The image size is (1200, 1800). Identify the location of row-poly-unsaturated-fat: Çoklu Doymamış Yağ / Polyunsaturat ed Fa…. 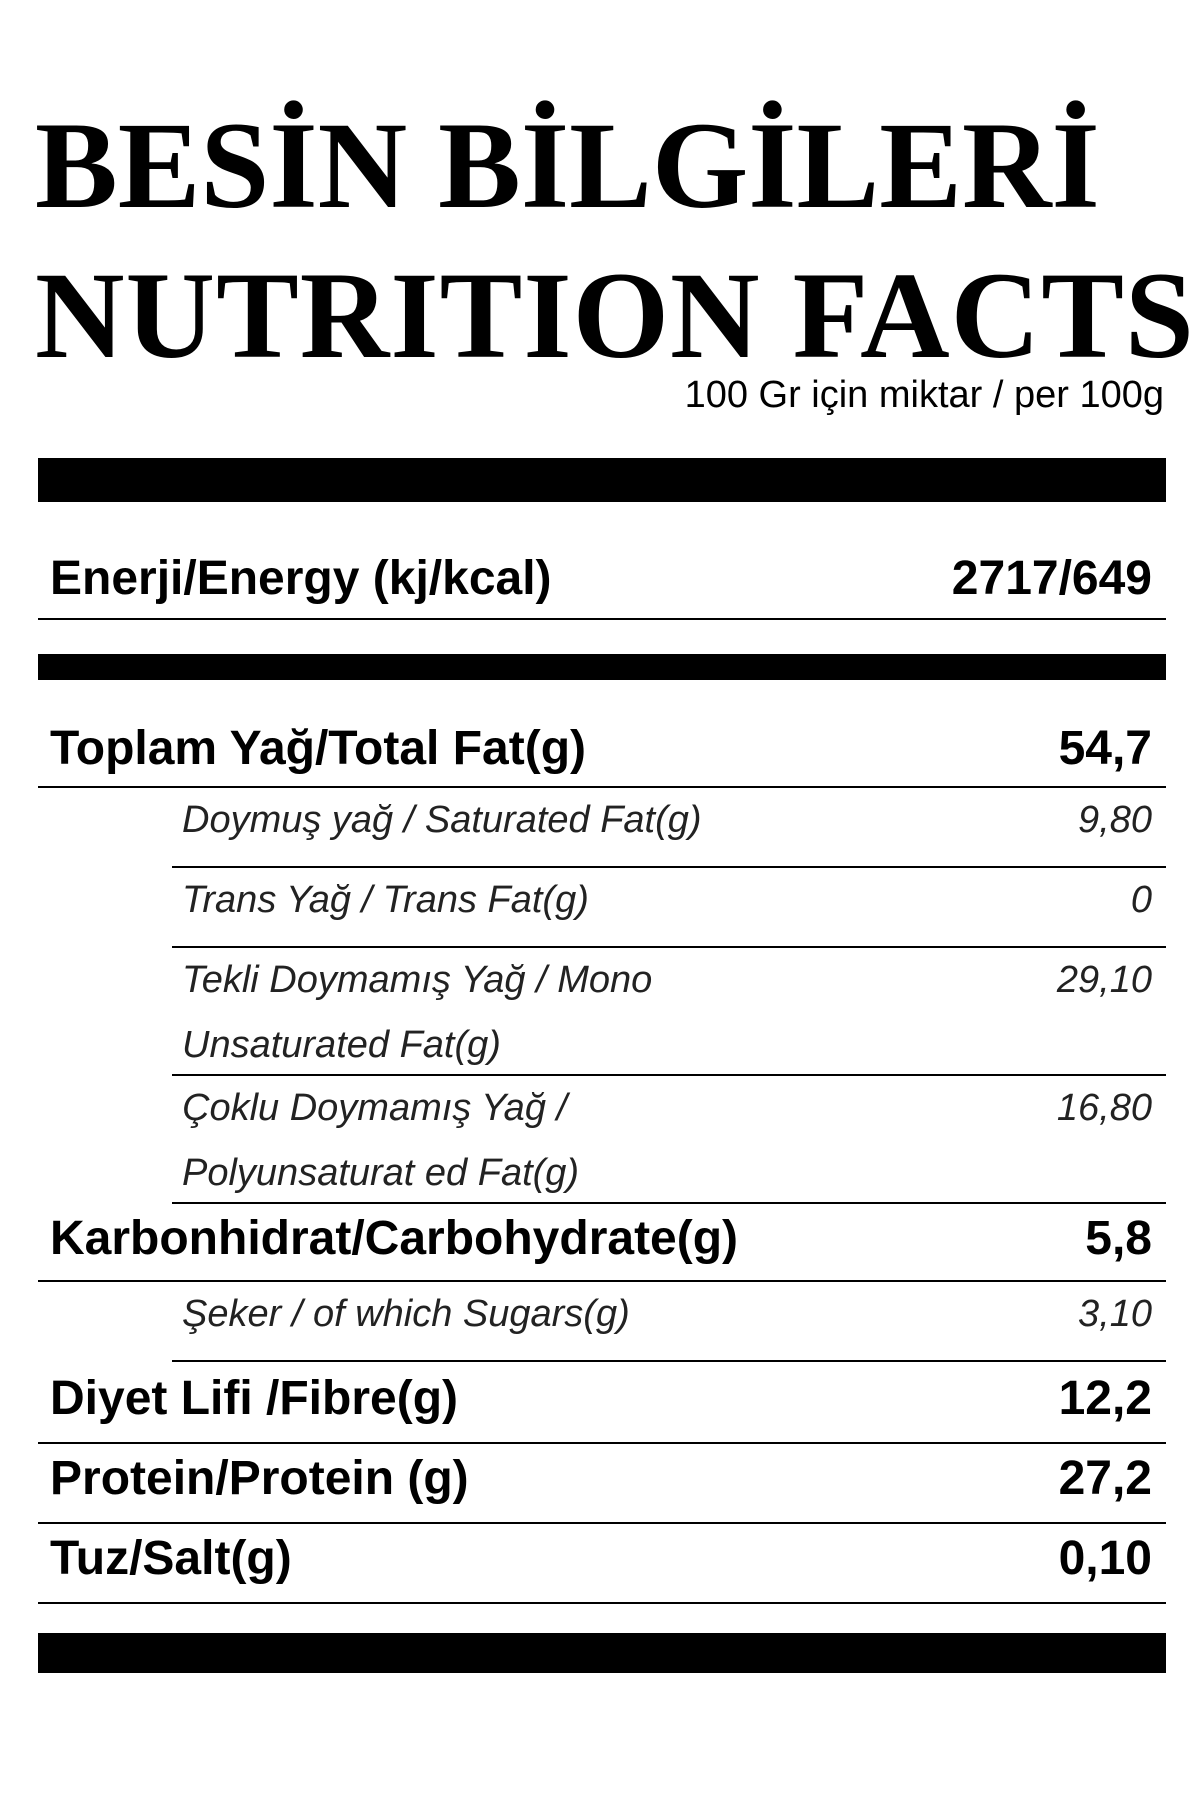
(669, 1140).